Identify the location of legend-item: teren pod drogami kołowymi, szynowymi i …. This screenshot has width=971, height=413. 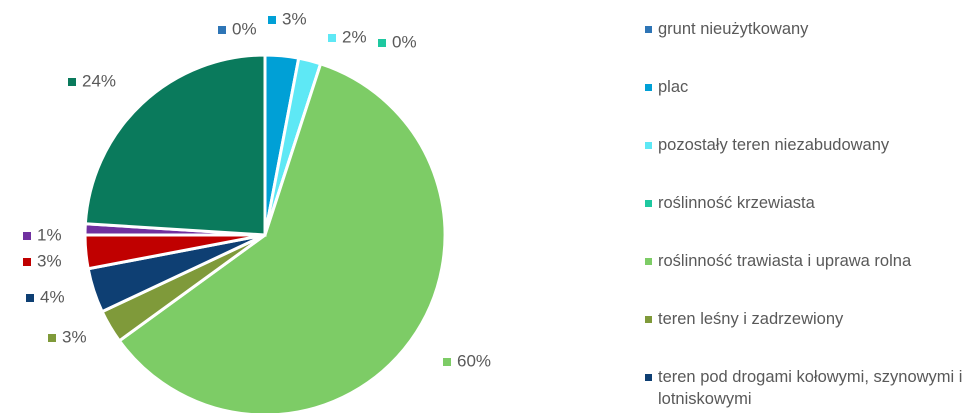
(807, 388).